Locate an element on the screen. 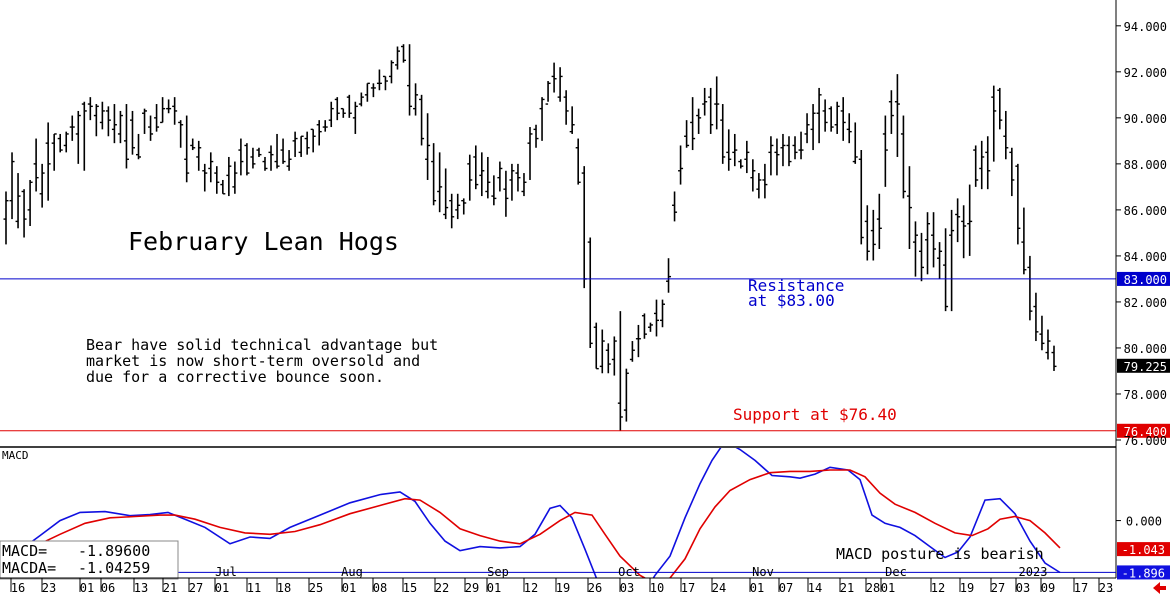 The width and height of the screenshot is (1170, 602). y-tick-label: 80.000 is located at coordinates (1145, 349).